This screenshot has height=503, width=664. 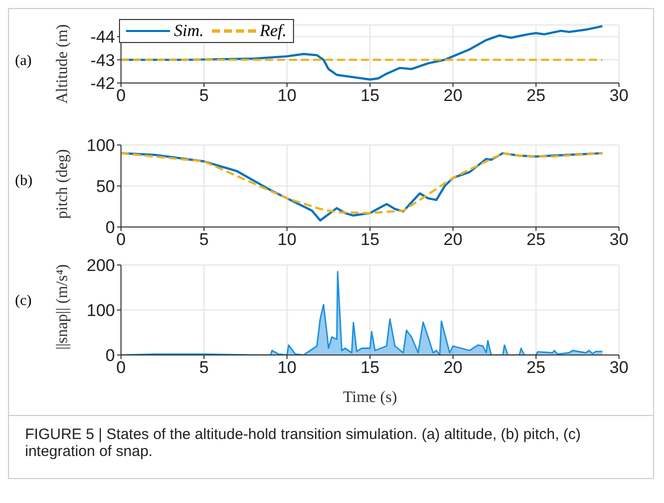 I want to click on y-tick-label: -43, so click(x=102, y=60).